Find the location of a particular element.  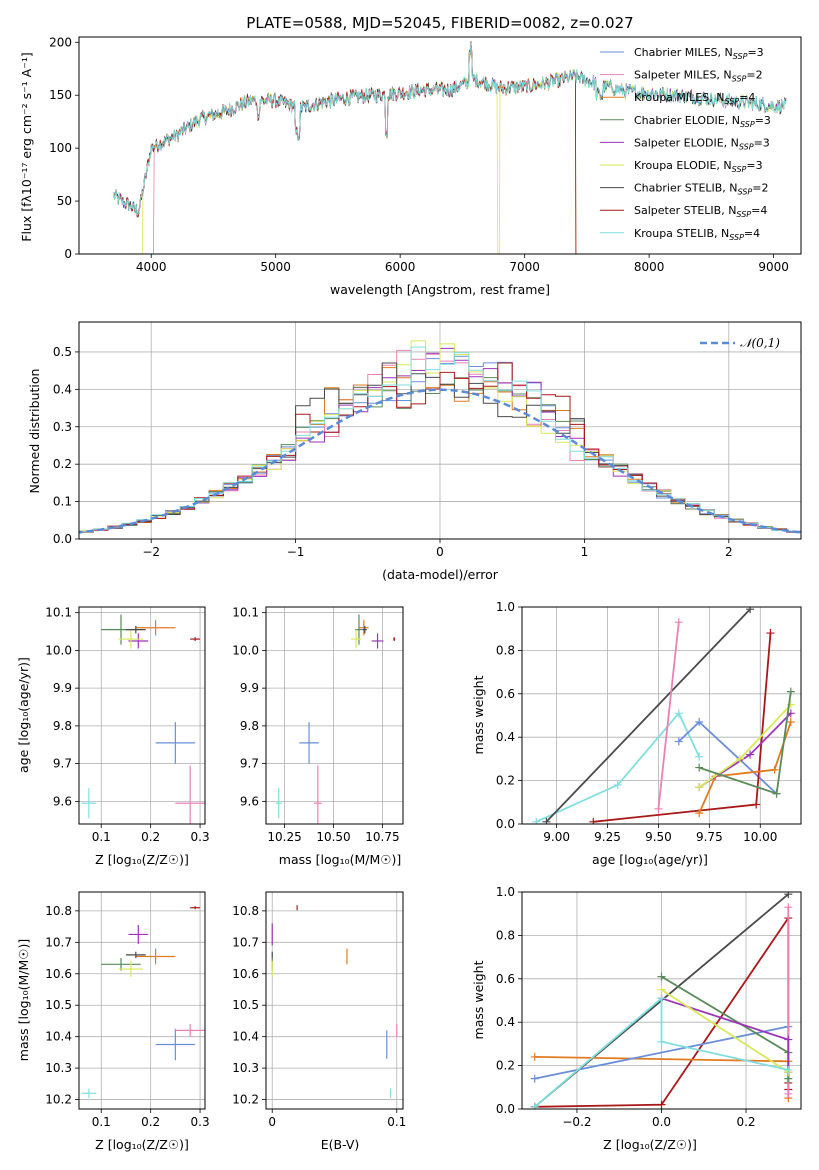

age-vs-metallicity-ylabel: age [log₁₀(age/yr)] is located at coordinates (23, 715).